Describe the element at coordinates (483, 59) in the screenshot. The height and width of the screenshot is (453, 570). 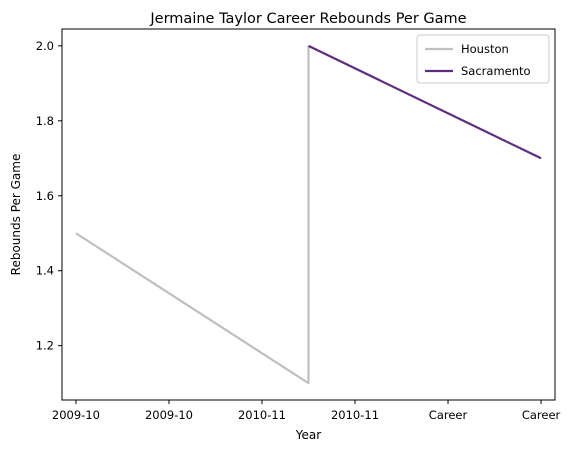
I see `legend: Houston Sacramento` at that location.